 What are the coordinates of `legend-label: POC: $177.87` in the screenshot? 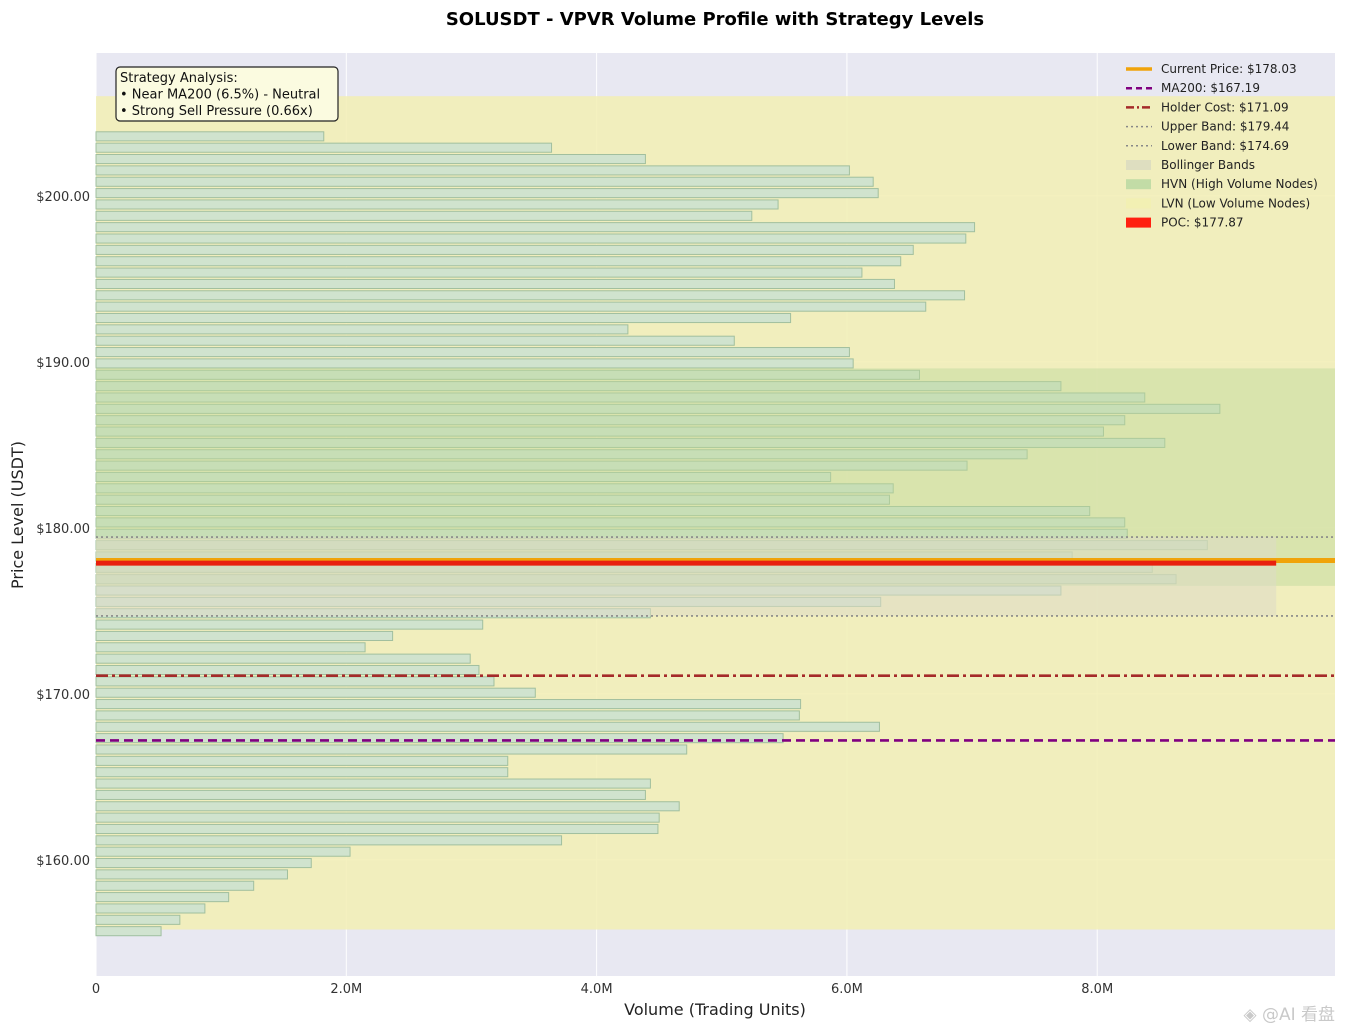 It's located at (1202, 223).